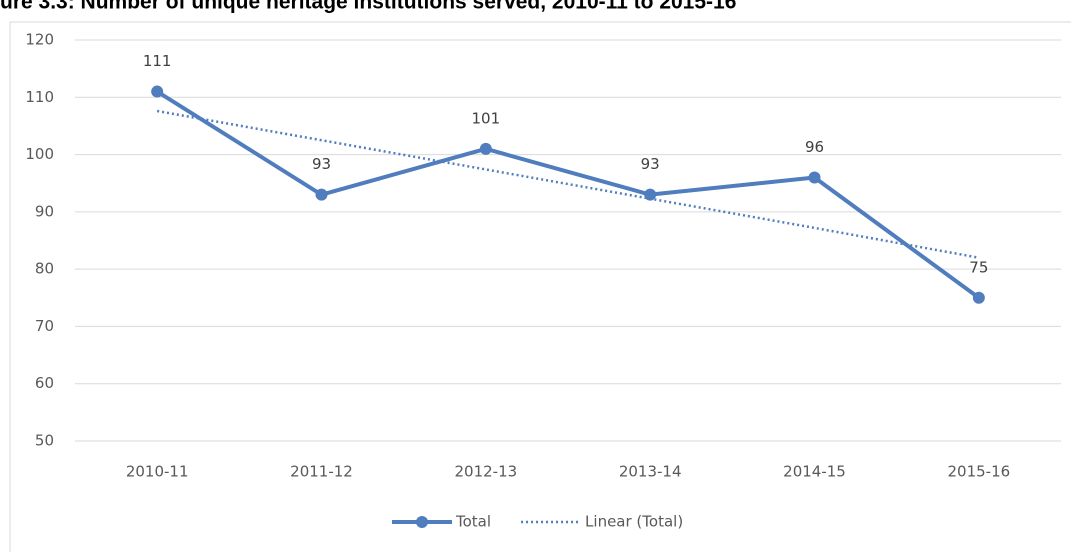  What do you see at coordinates (39, 97) in the screenshot?
I see `y-tick-label: 110` at bounding box center [39, 97].